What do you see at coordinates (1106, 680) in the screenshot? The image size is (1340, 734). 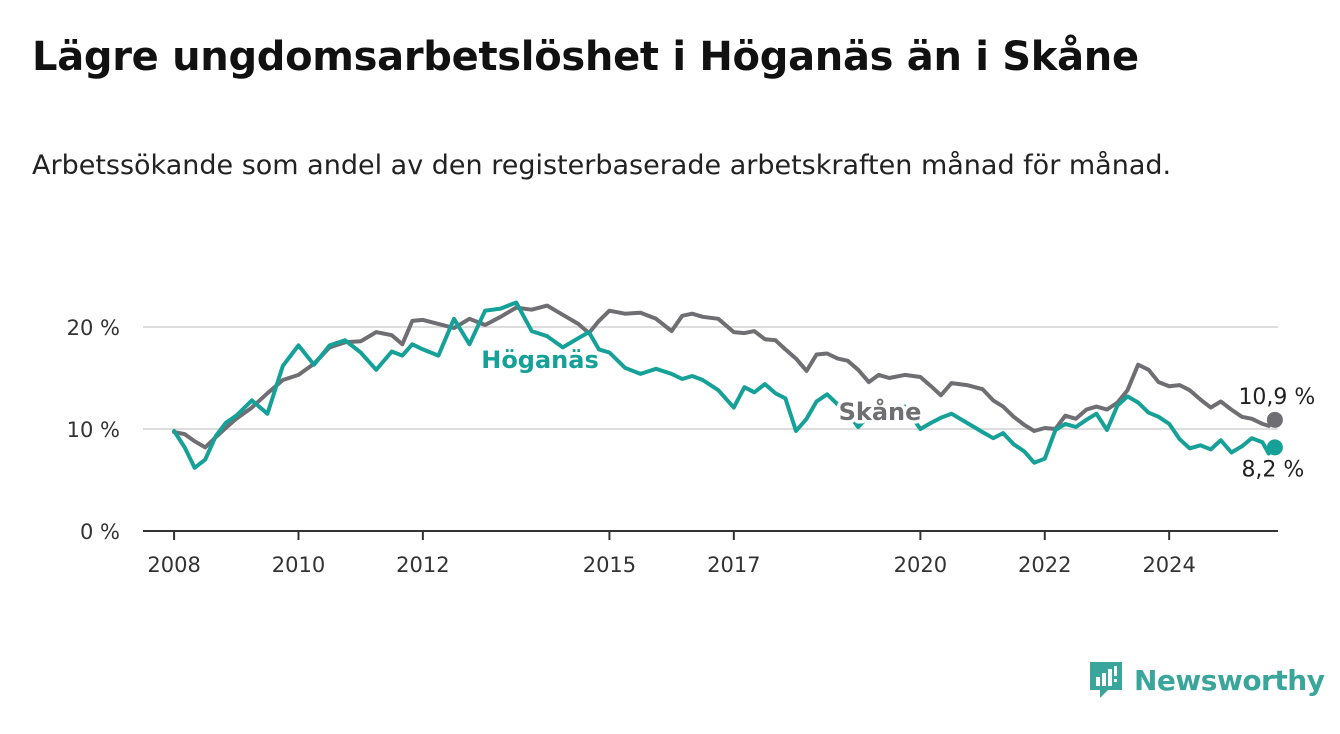 I see `newsworthy-logo-icon` at bounding box center [1106, 680].